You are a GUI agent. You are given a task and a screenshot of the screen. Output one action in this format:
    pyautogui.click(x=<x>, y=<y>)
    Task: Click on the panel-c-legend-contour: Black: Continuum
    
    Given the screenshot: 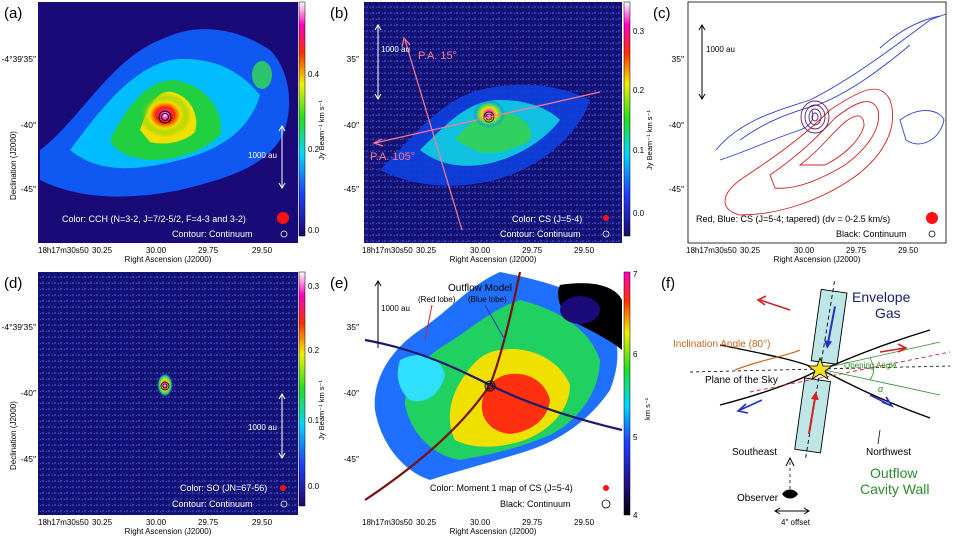 What is the action you would take?
    pyautogui.click(x=871, y=234)
    